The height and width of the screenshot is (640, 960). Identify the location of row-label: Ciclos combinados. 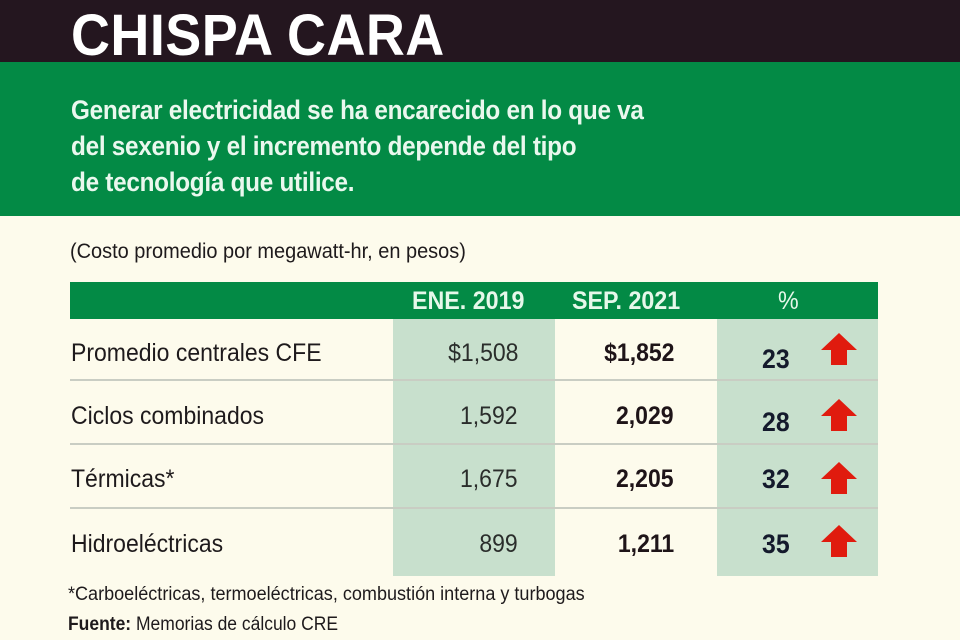
(168, 416).